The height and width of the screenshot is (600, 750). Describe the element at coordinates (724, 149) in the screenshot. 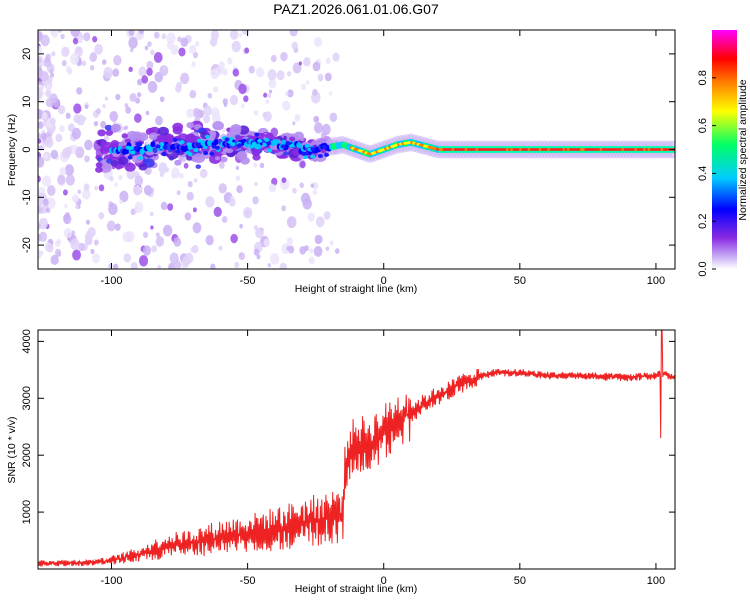

I see `colorbar-gradient` at that location.